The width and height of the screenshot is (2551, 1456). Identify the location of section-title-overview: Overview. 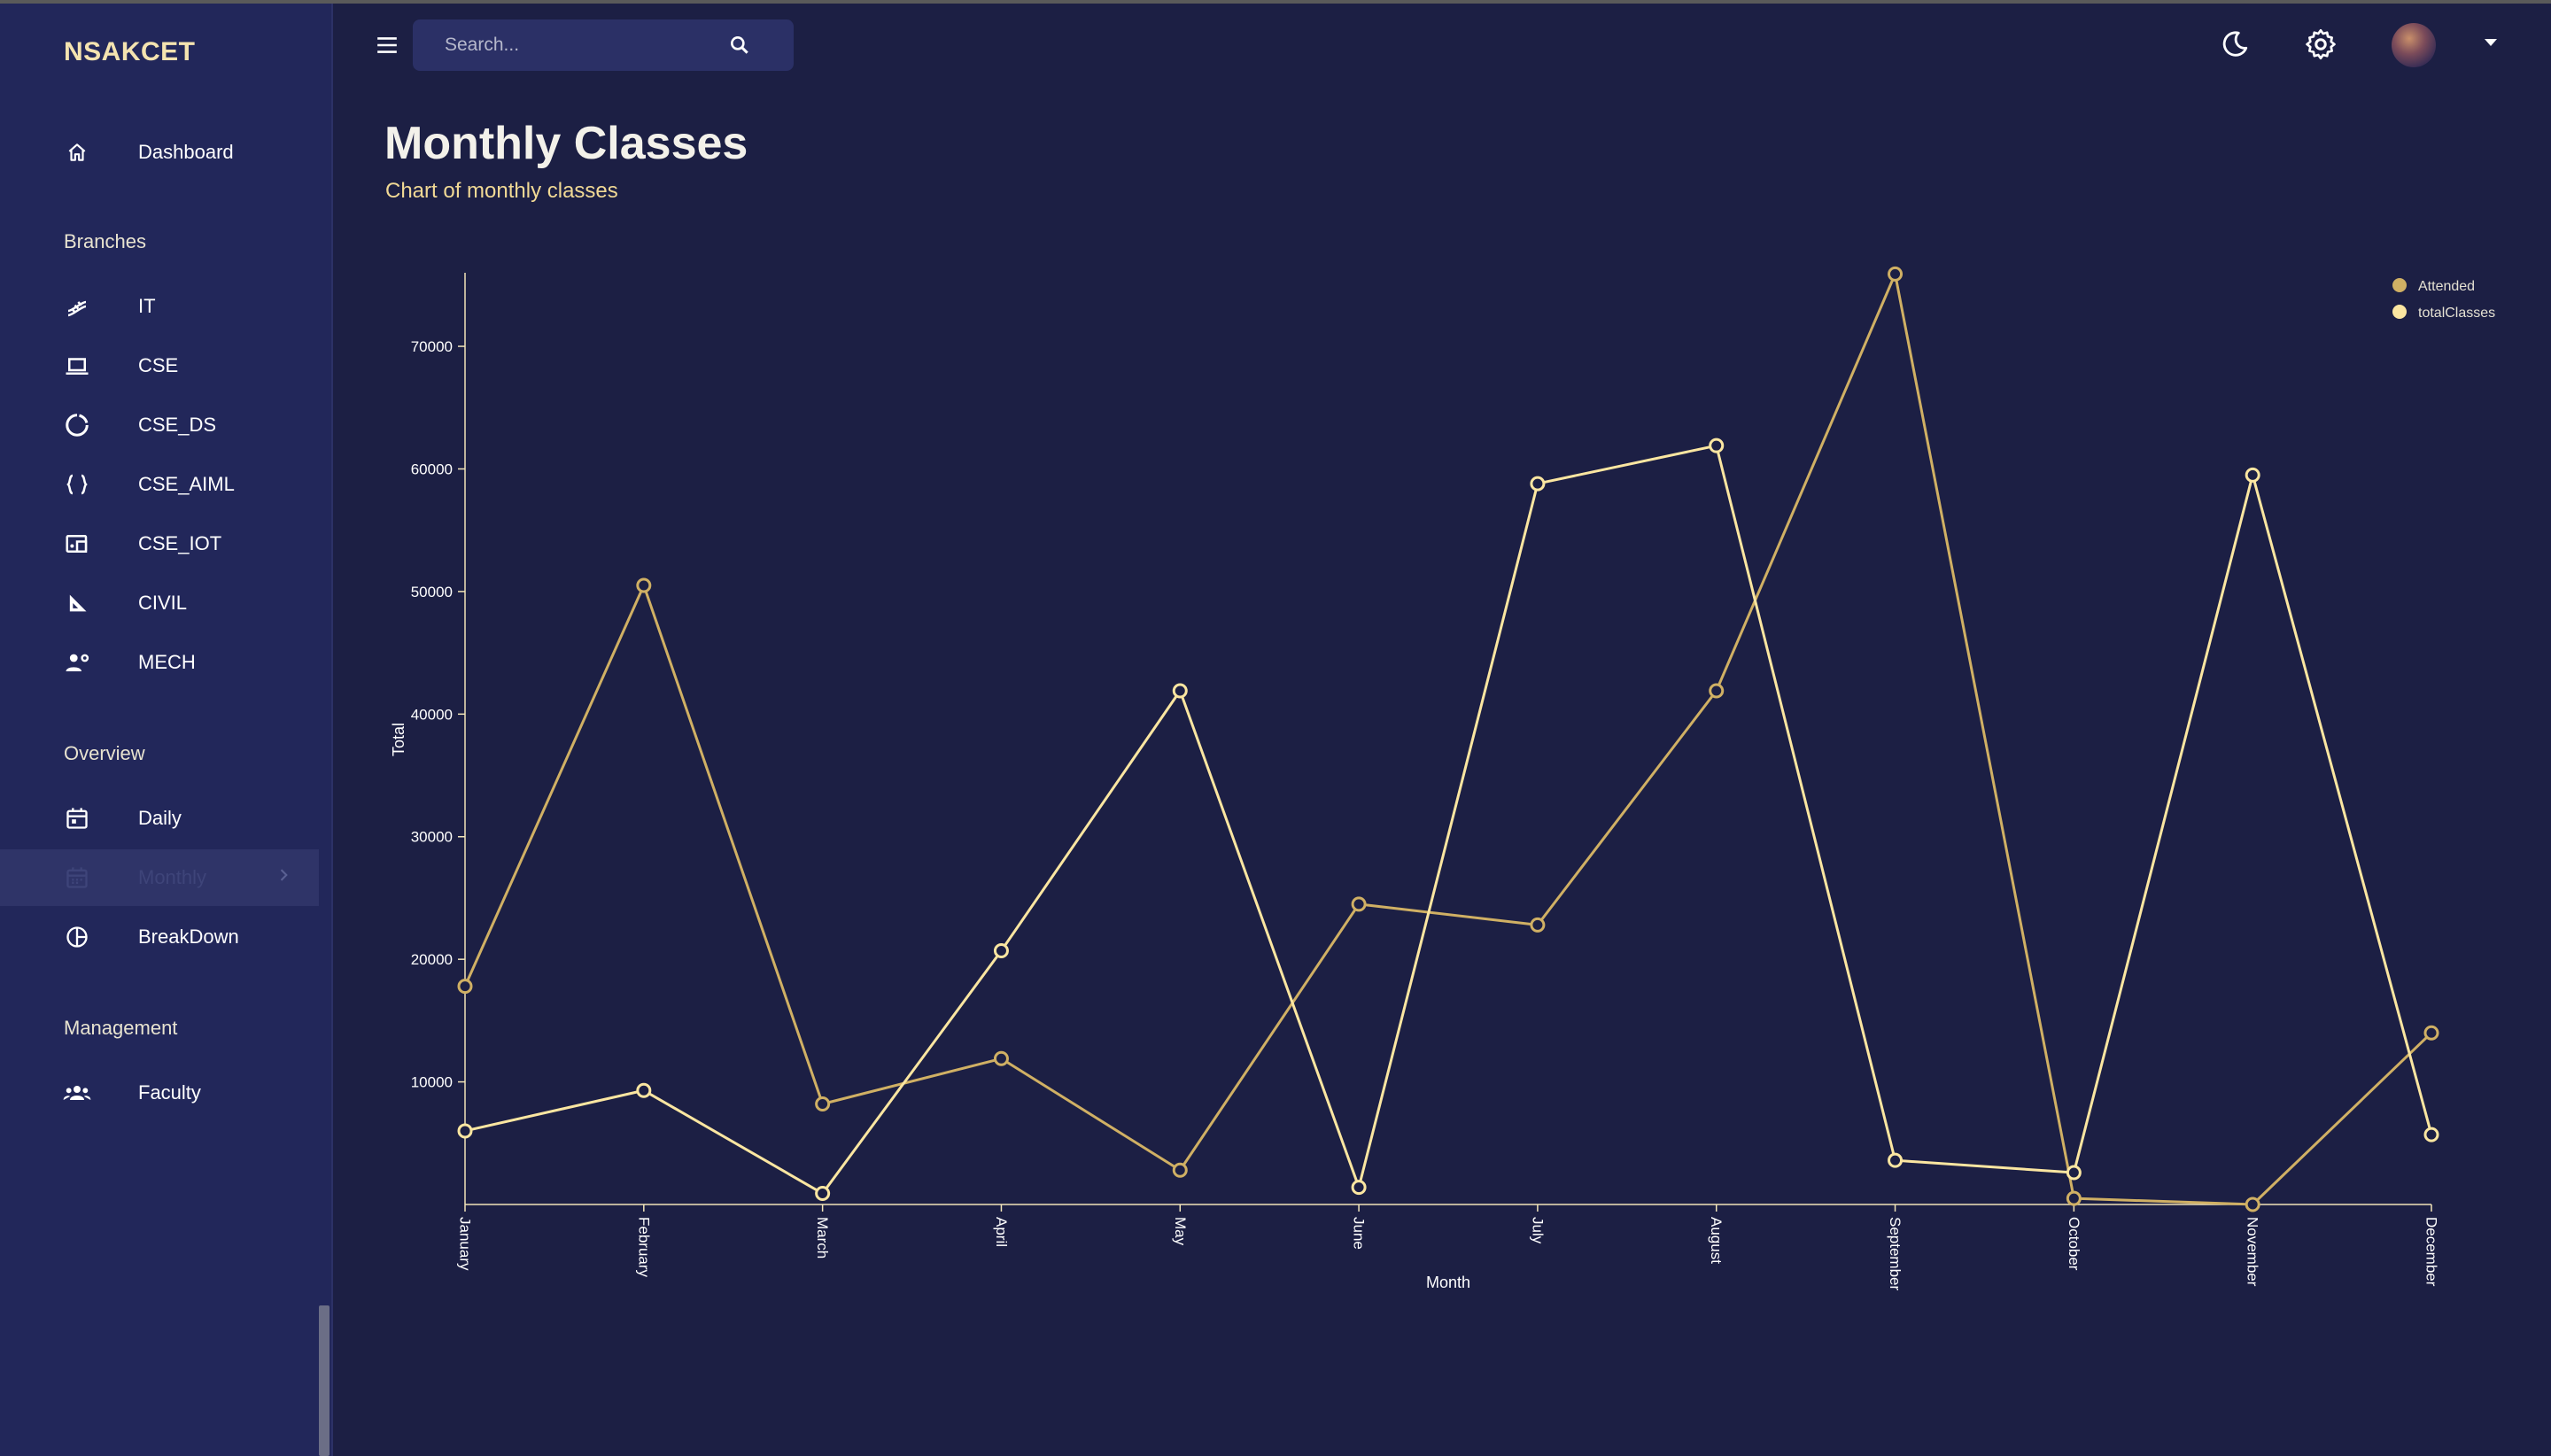
(104, 753).